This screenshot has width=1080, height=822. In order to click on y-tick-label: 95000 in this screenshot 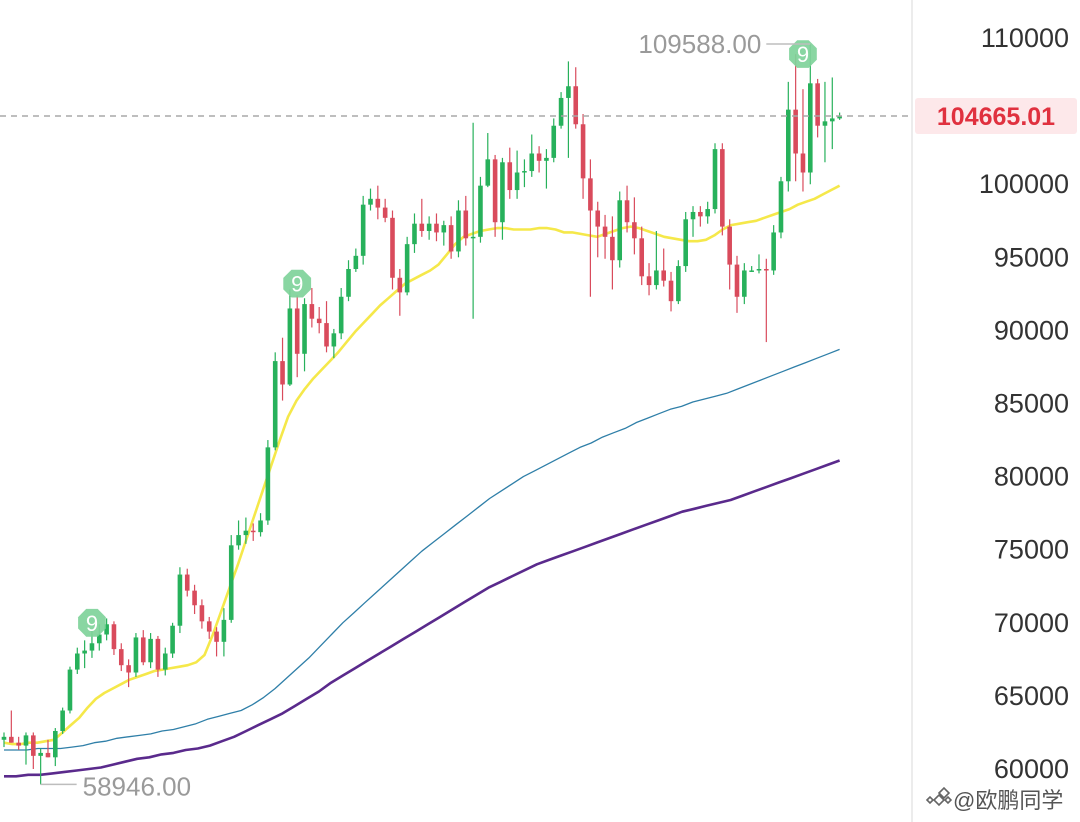, I will do `click(1031, 257)`.